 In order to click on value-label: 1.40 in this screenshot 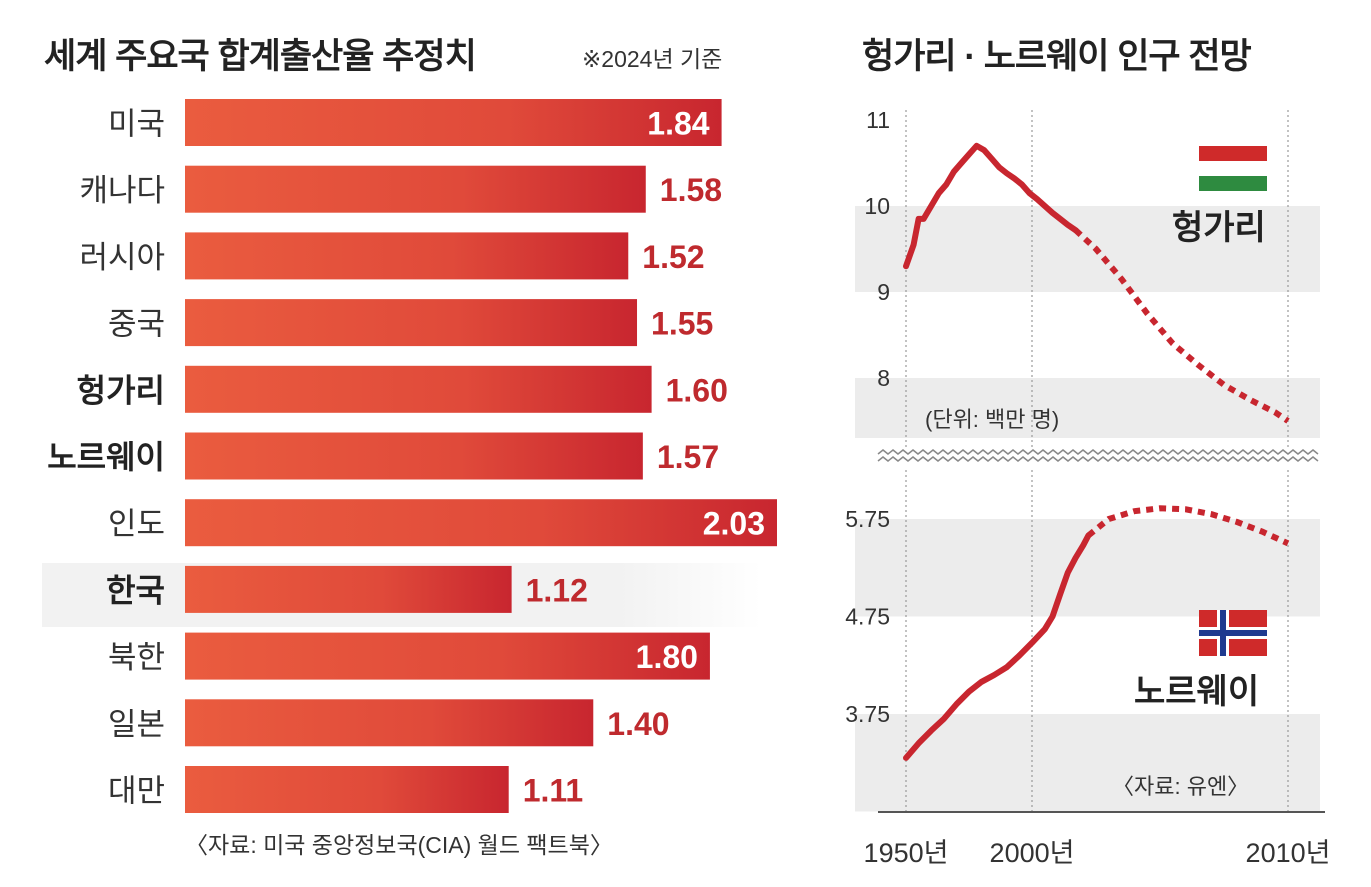, I will do `click(638, 724)`.